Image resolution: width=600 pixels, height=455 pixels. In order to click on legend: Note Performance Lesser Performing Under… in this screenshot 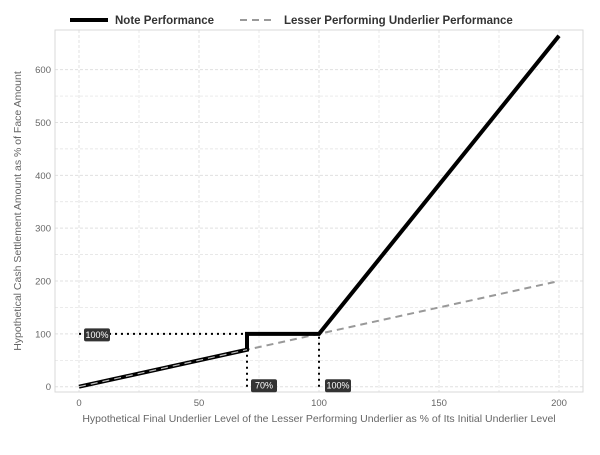, I will do `click(291, 21)`.